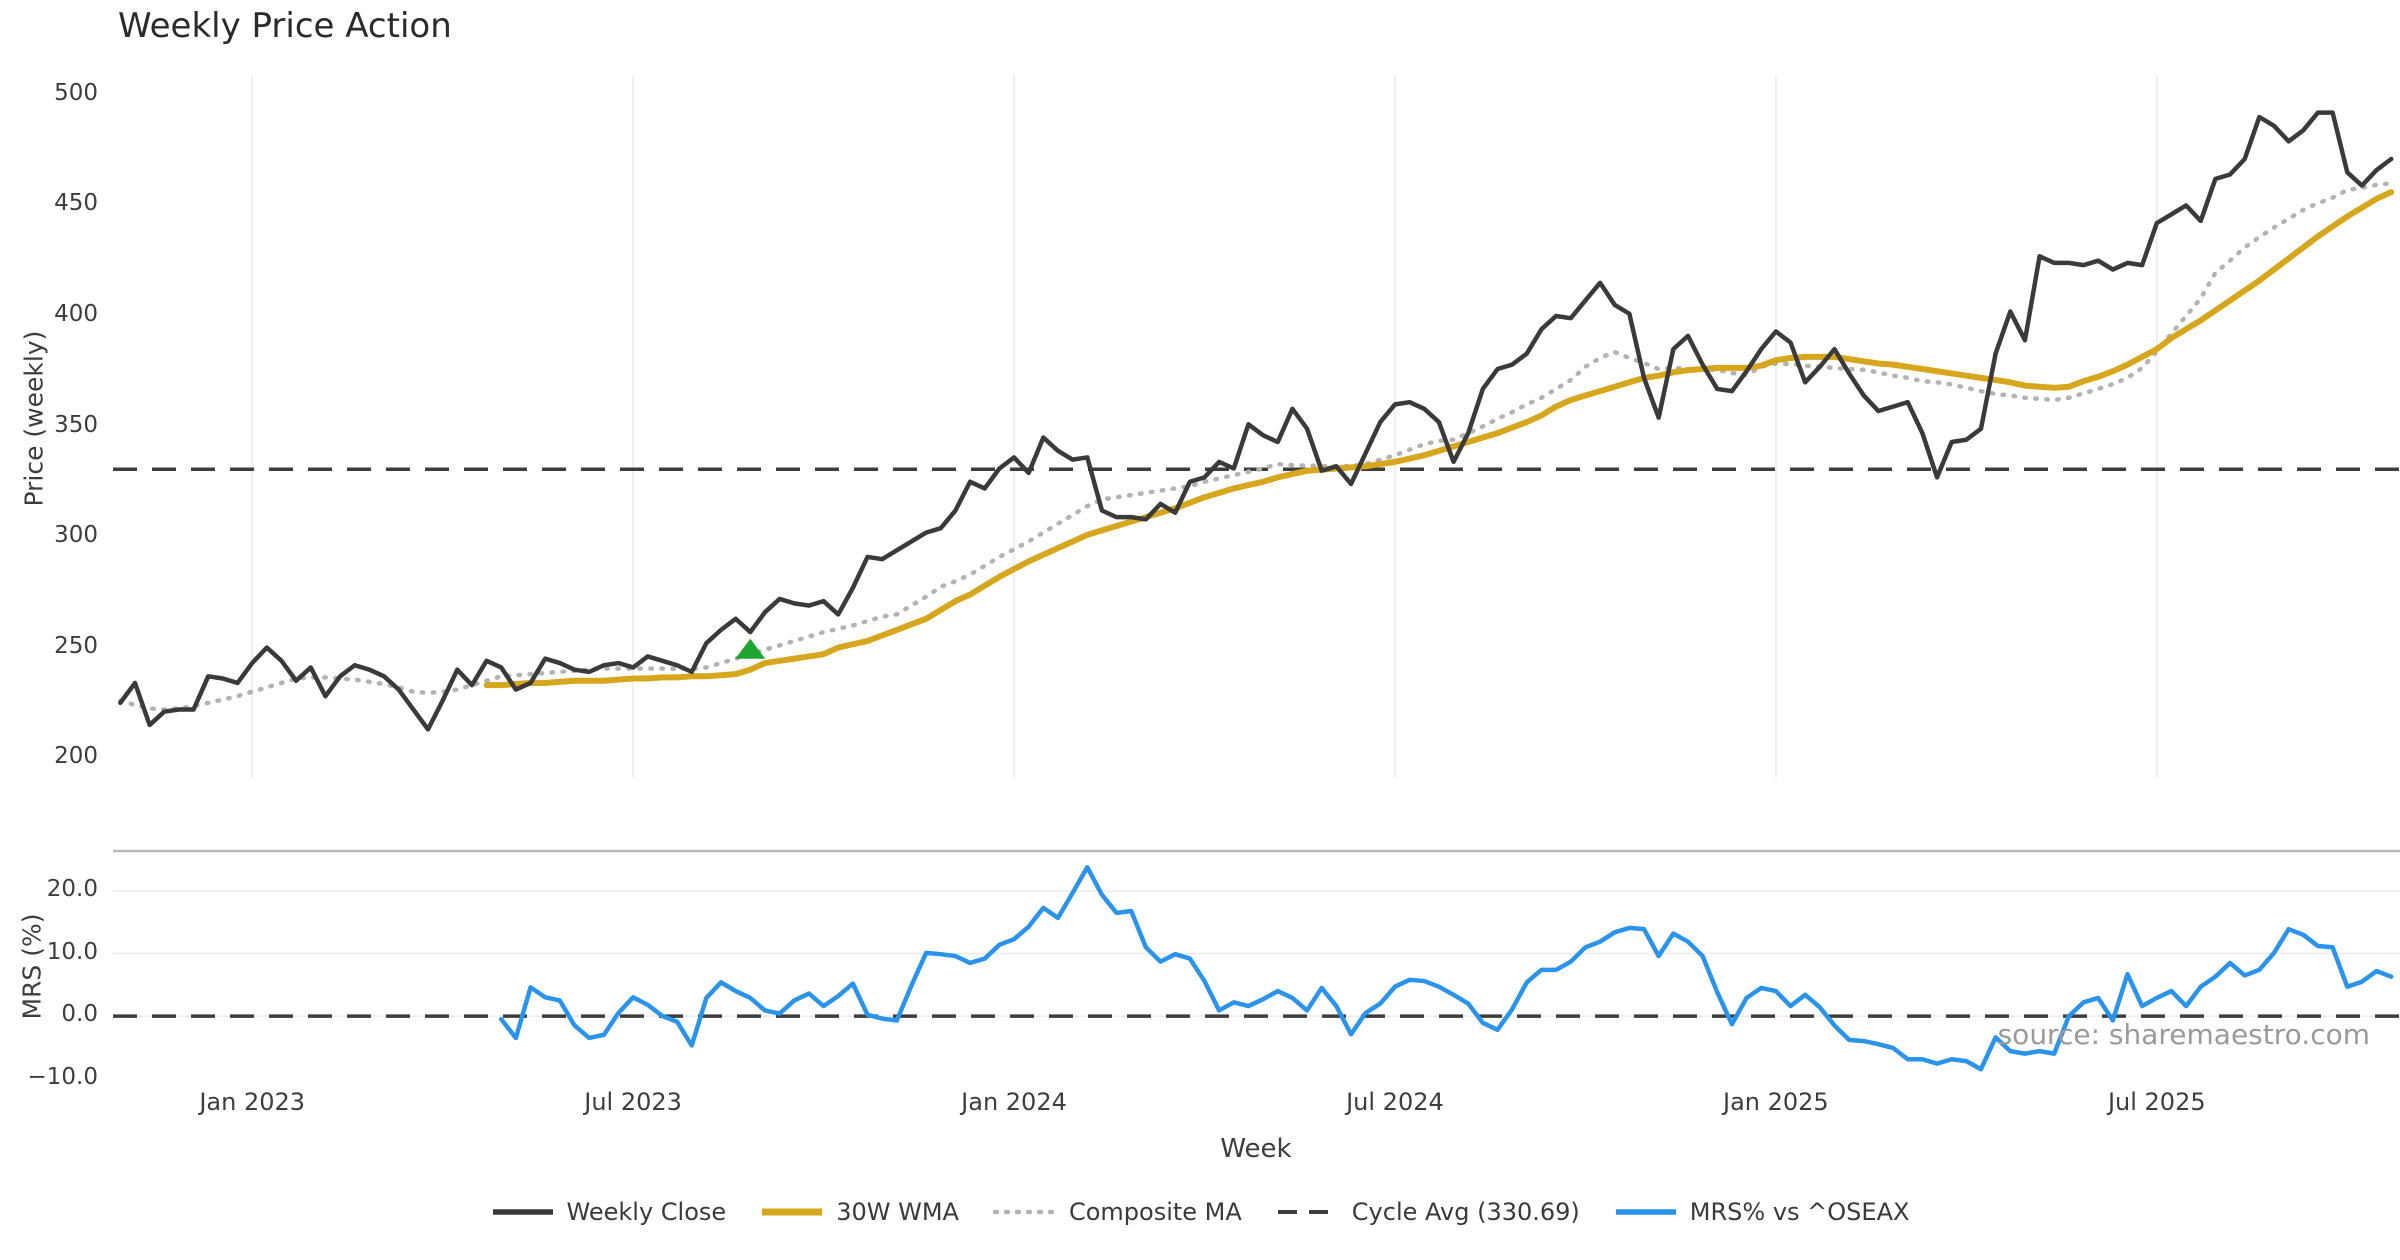  Describe the element at coordinates (1465, 1212) in the screenshot. I see `legend-label: Cycle Avg (330.69)` at that location.